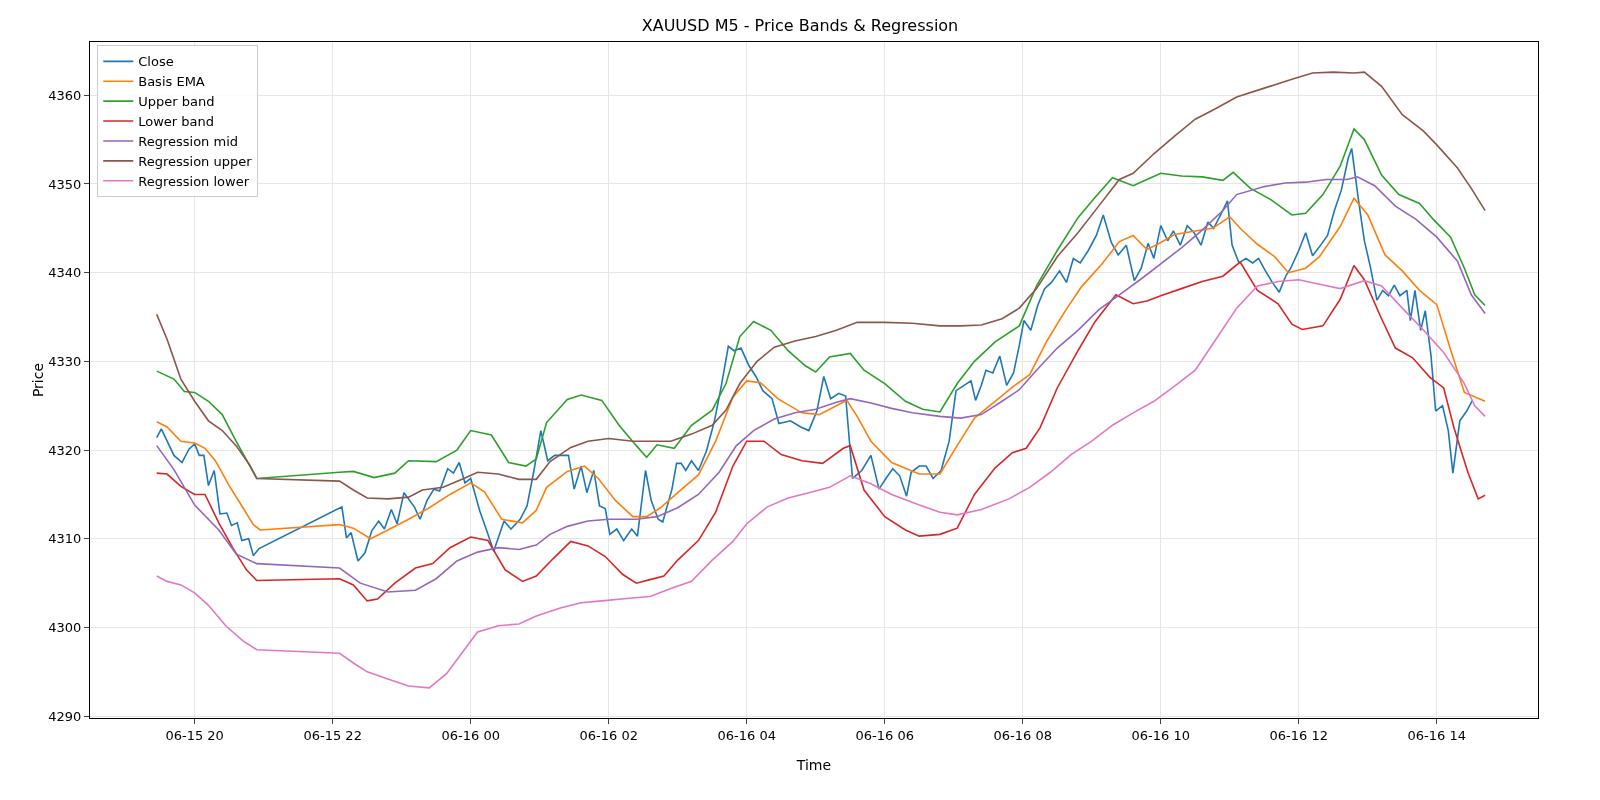 The image size is (1600, 800). I want to click on legend-label: Regression lower, so click(194, 181).